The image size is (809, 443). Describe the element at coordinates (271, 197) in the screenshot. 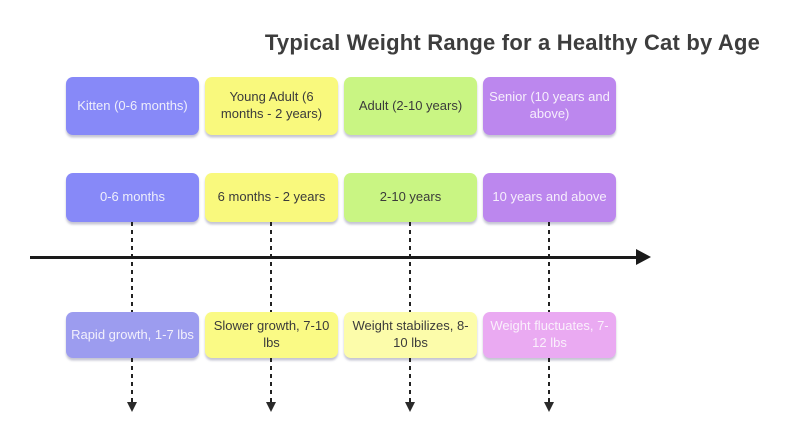

I see `age-box-young-adult: 6 months - 2 years` at that location.